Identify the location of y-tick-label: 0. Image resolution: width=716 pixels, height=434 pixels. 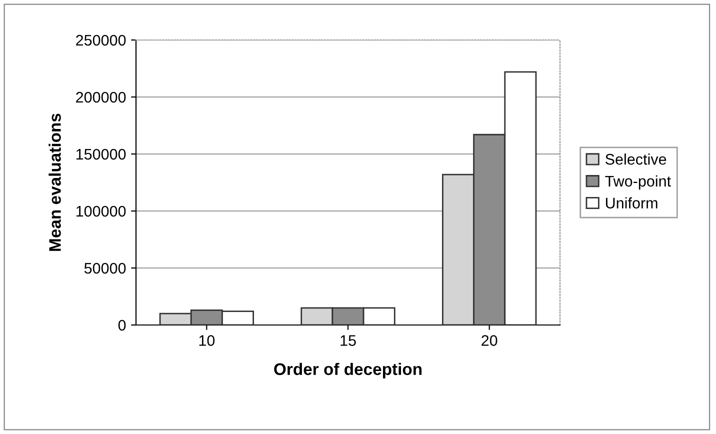
(122, 325).